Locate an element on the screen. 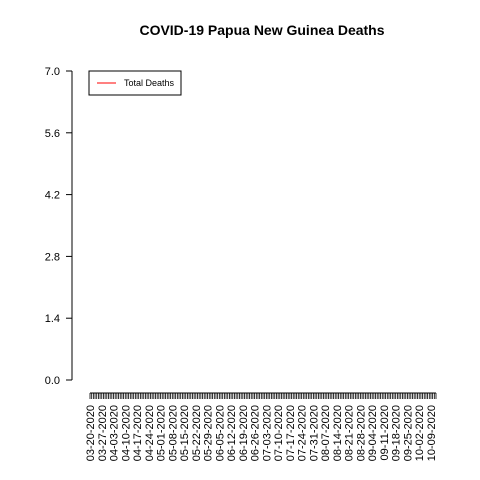  x-tick-label: 10-02-2020 is located at coordinates (420, 433).